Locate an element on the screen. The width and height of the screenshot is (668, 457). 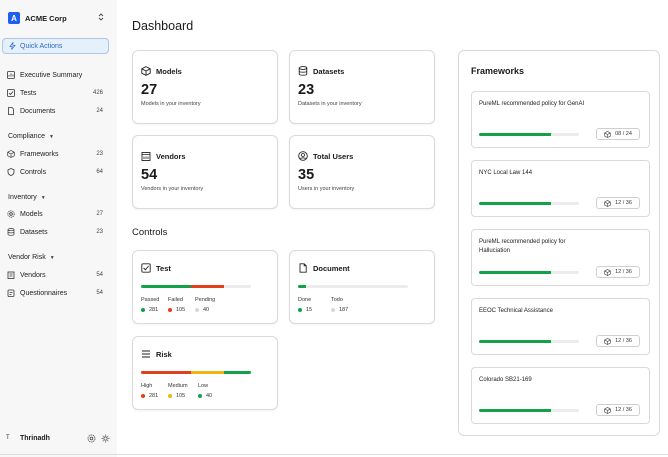
avatar: T is located at coordinates (8, 438).